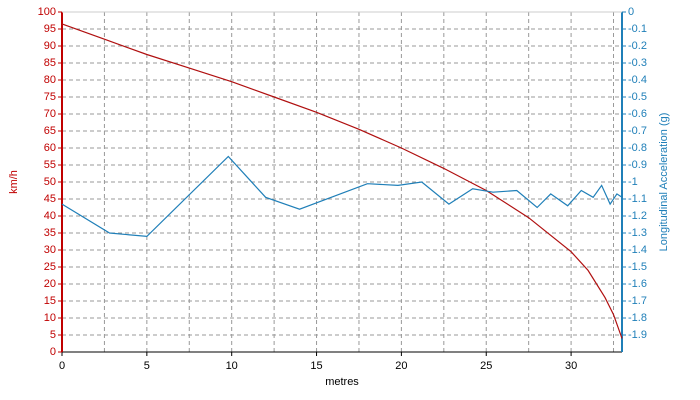  Describe the element at coordinates (50, 267) in the screenshot. I see `y-tick-label: 25` at that location.